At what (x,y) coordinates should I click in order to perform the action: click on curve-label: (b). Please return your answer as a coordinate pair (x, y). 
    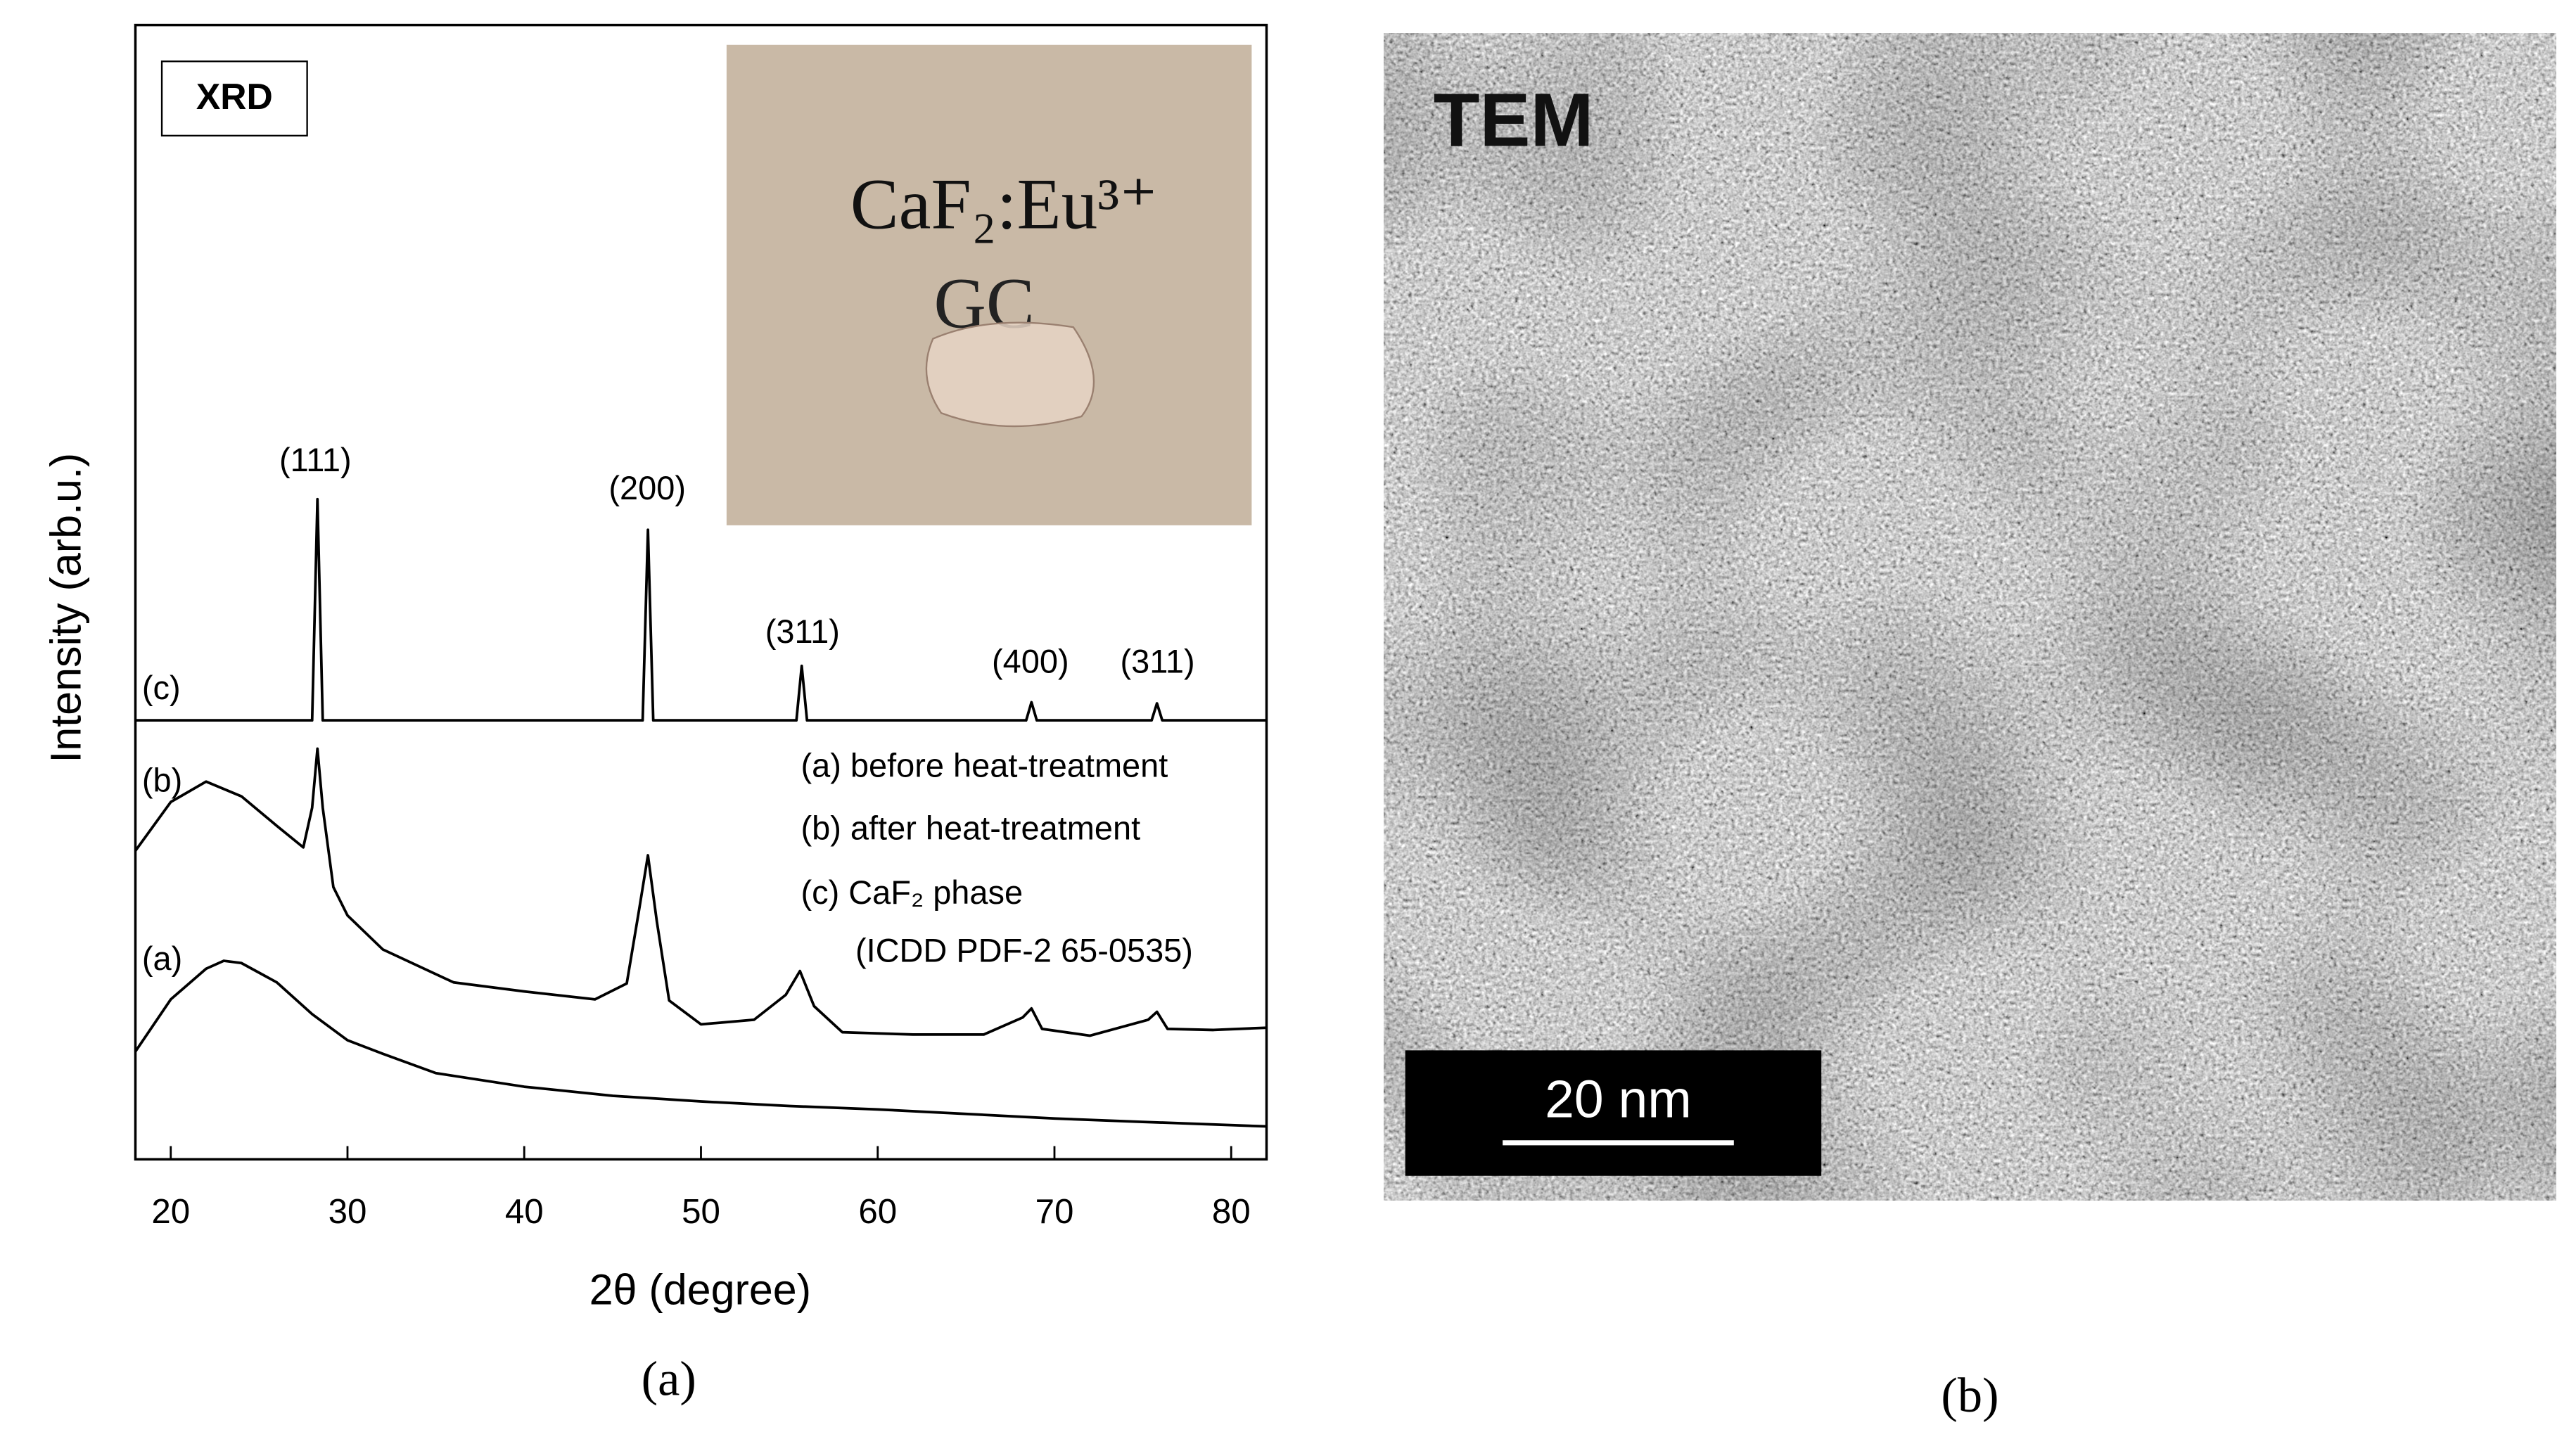
    Looking at the image, I should click on (162, 780).